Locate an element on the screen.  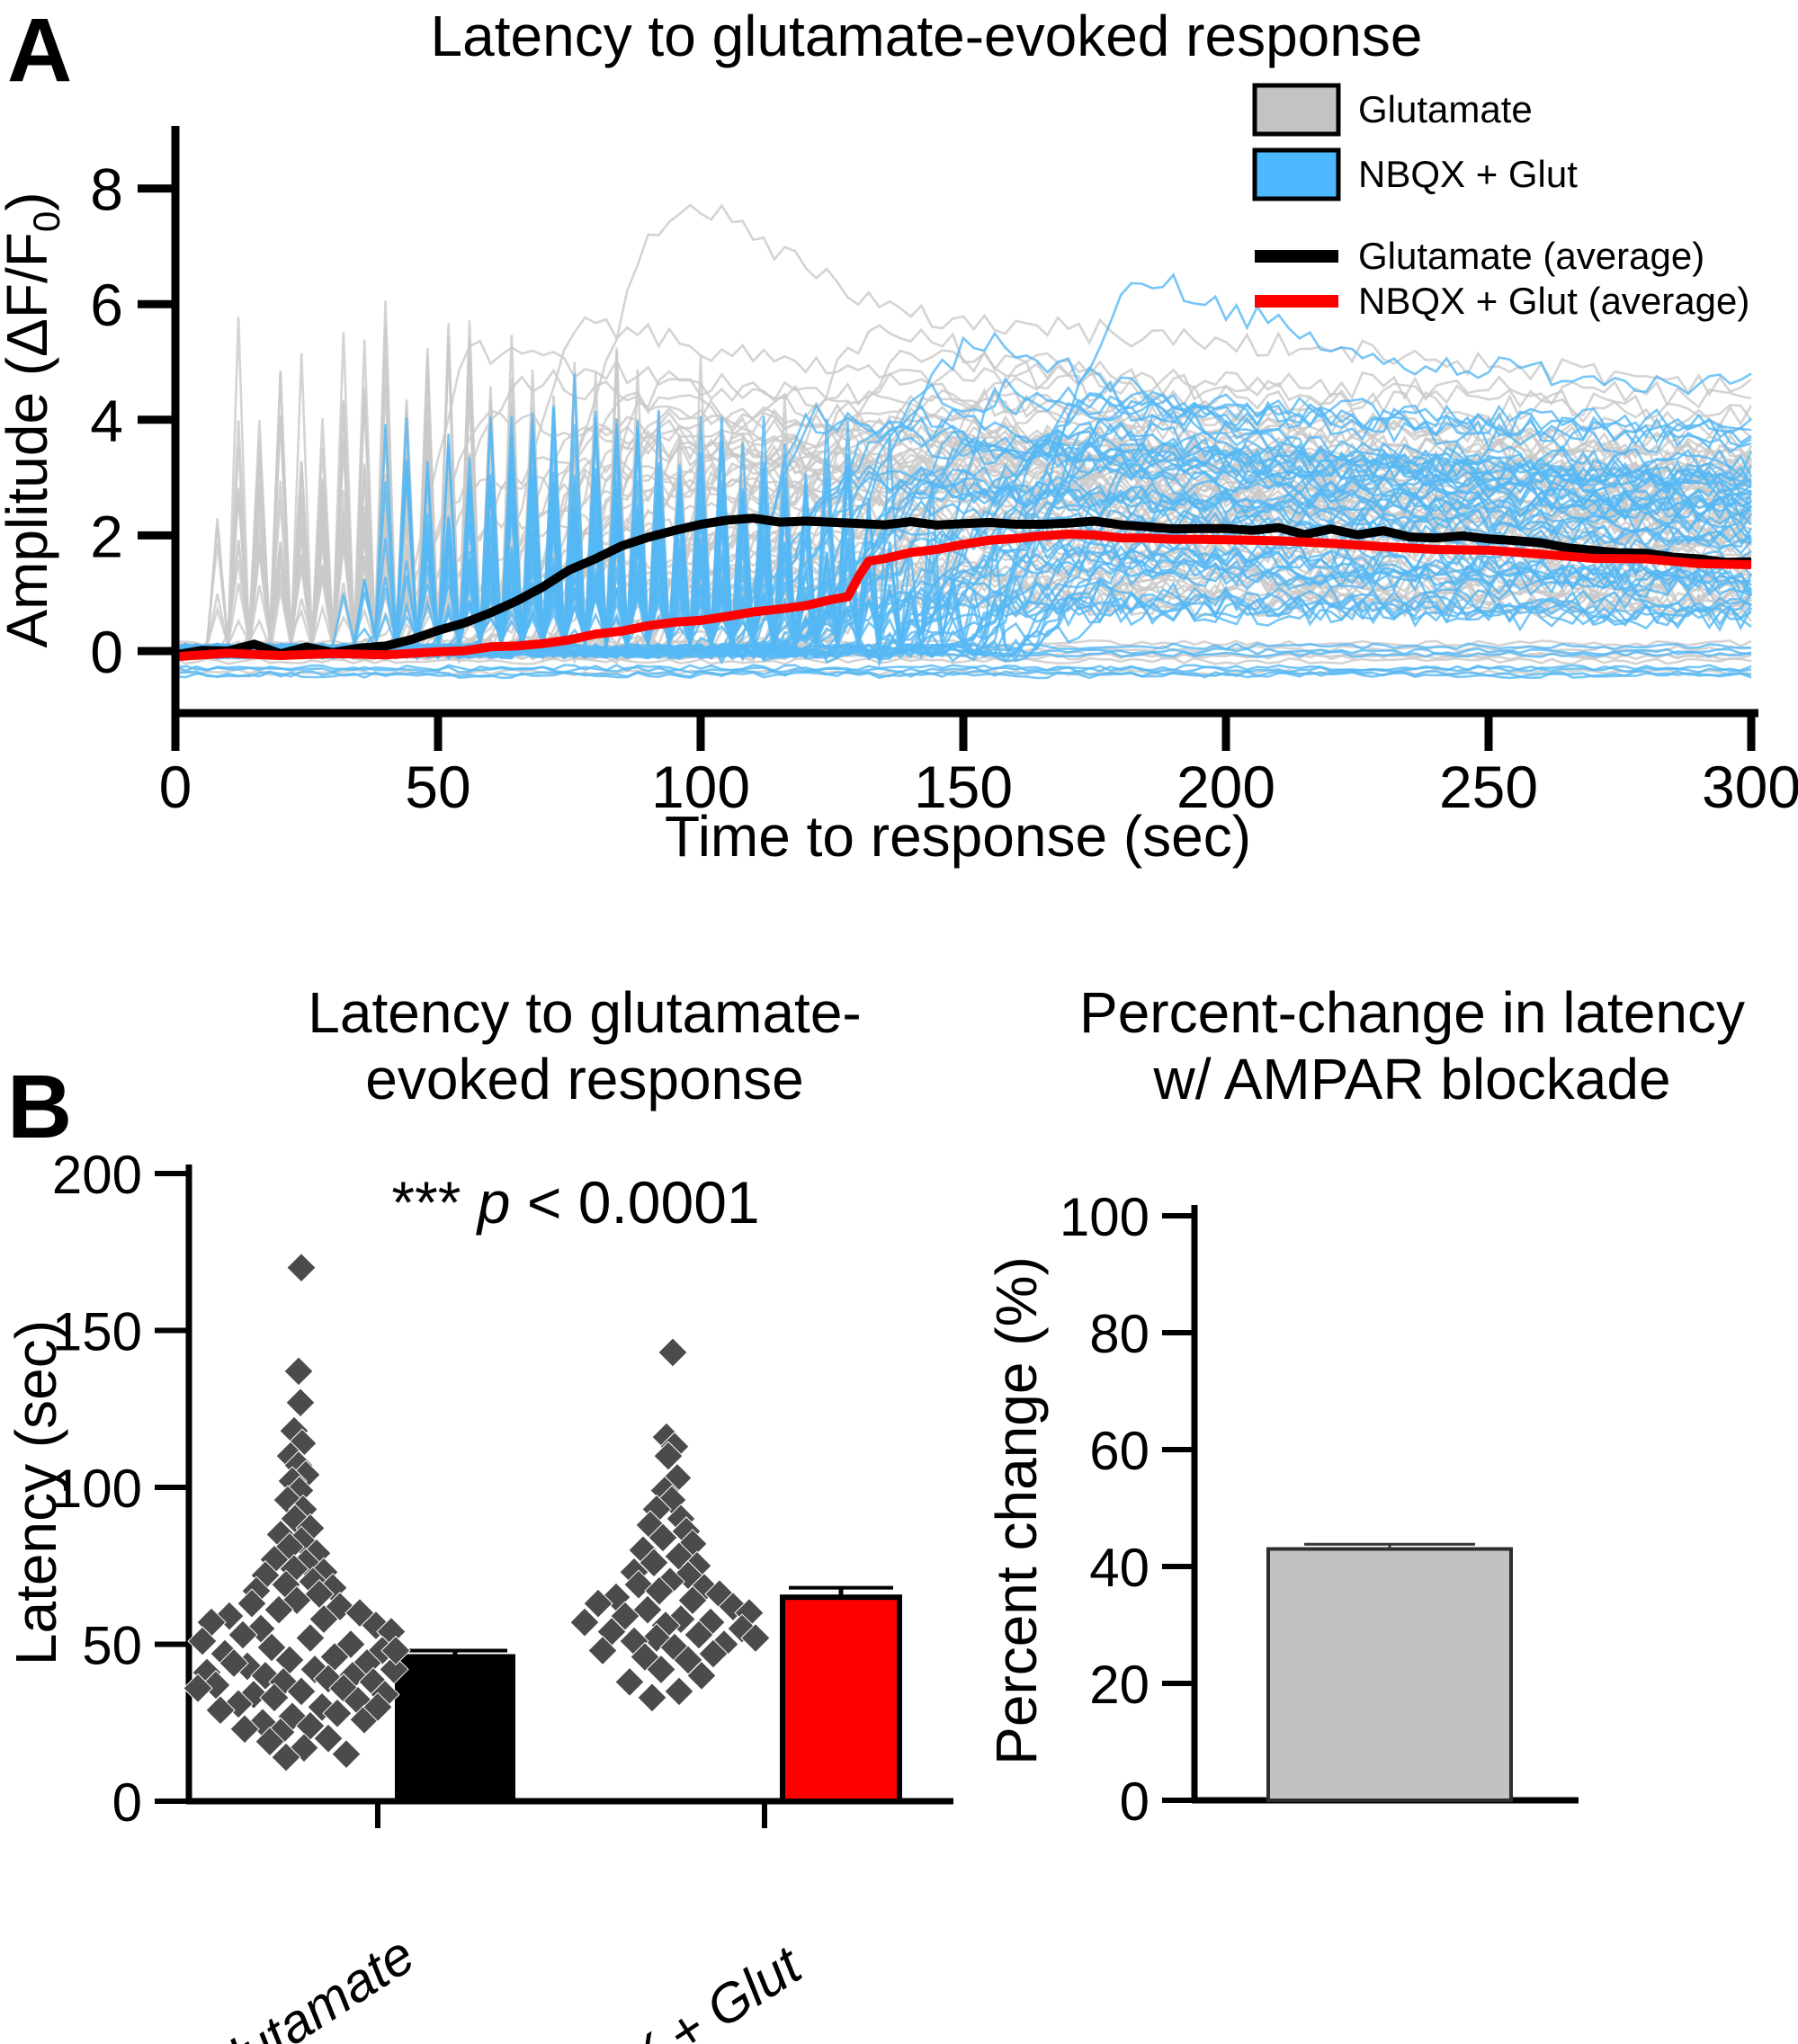
y-tick-label: 2 is located at coordinates (106, 536).